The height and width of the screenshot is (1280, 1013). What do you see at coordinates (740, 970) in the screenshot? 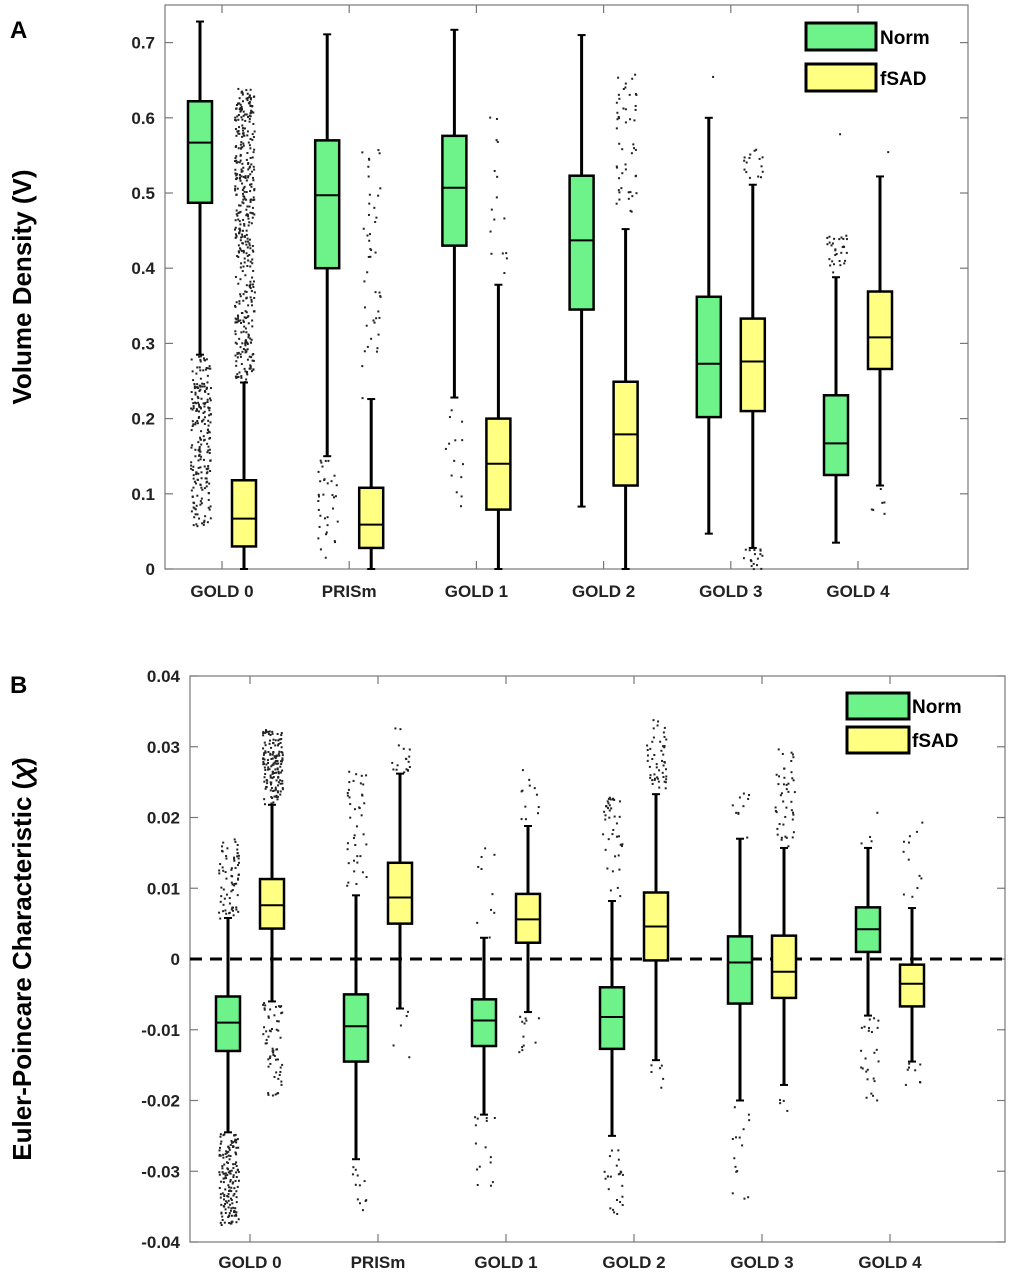
I see `iqr-box` at bounding box center [740, 970].